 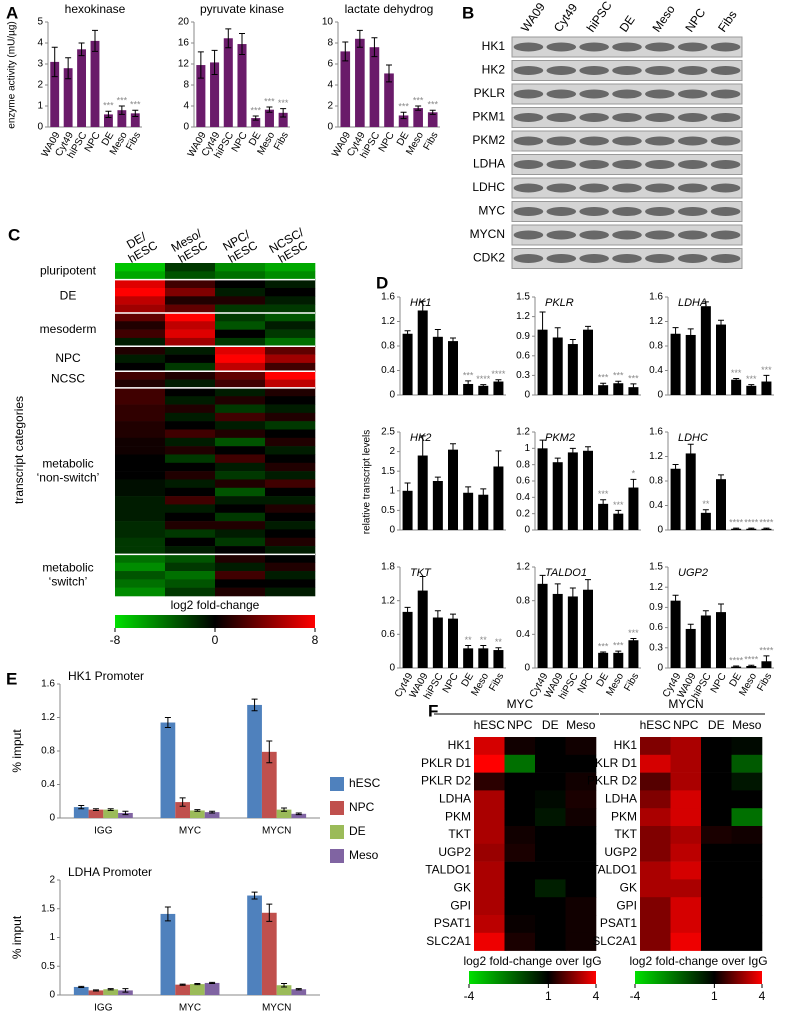 What do you see at coordinates (523, 297) in the screenshot?
I see `y-tick-label: 1.5` at bounding box center [523, 297].